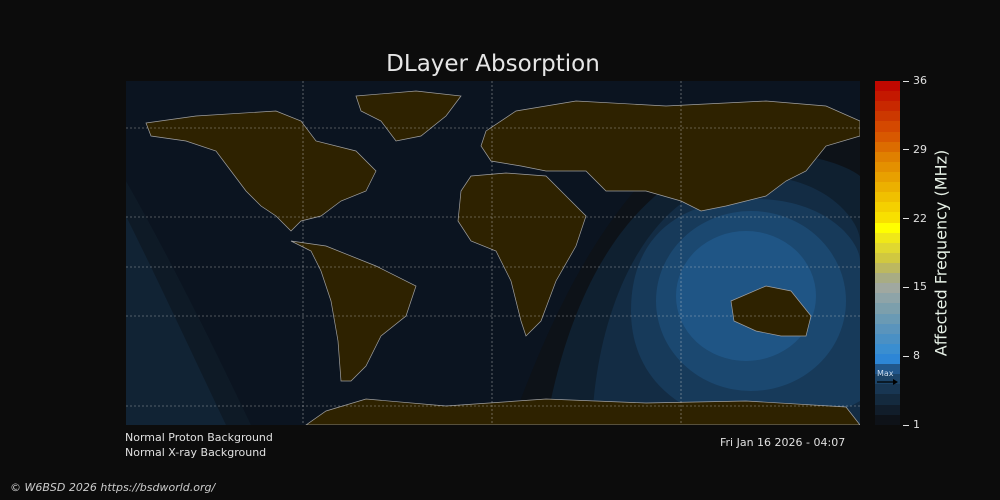  I want to click on colorbar-label-wrap: Affected Frequency (MHz), so click(941, 253).